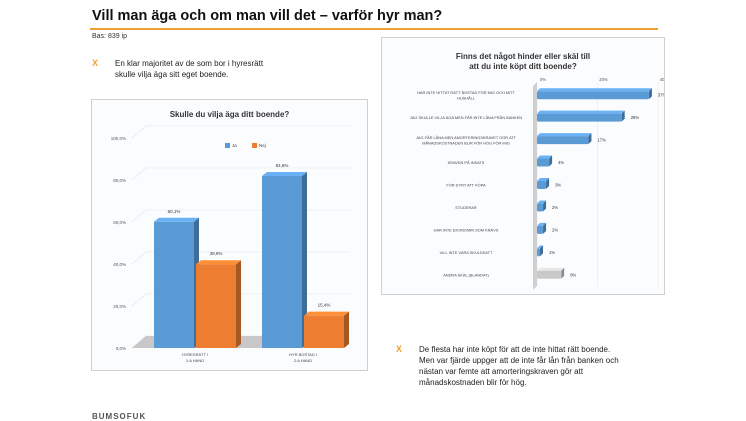 This screenshot has height=421, width=746. What do you see at coordinates (466, 185) in the screenshot?
I see `y-category-label: FÖR DYRT ATT KÖPA` at bounding box center [466, 185].